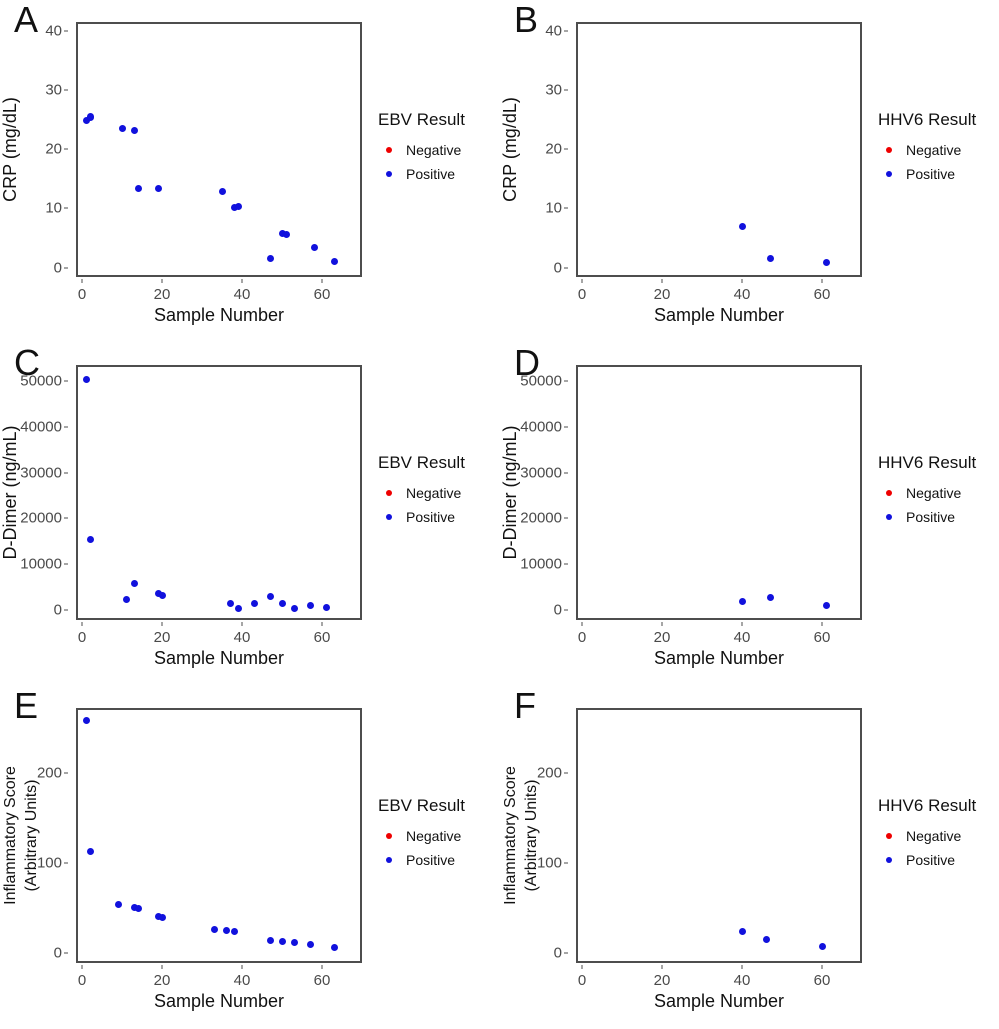 The width and height of the screenshot is (999, 1029). Describe the element at coordinates (934, 836) in the screenshot. I see `legend-label-negative: Negative` at that location.